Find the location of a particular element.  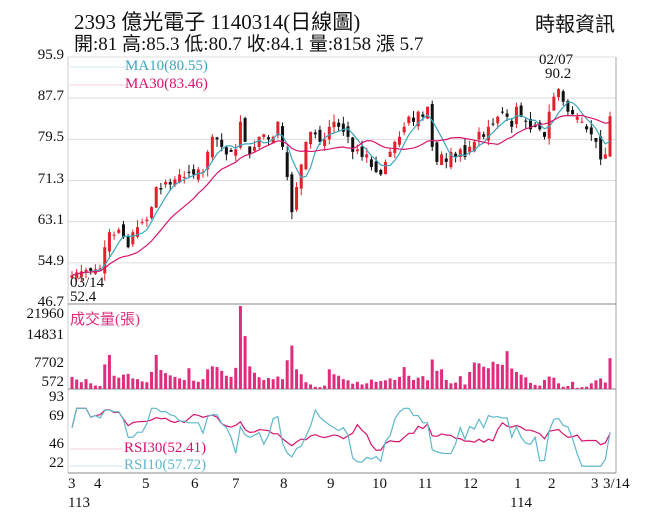

rsi-tick-label: 22 is located at coordinates (56, 463).